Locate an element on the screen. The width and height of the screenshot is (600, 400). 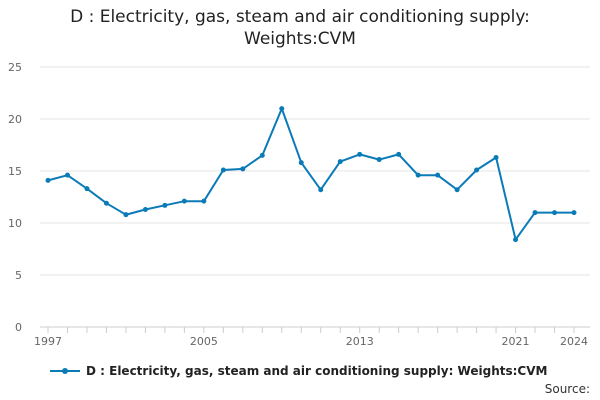
y-tick-label: 25 is located at coordinates (15, 67).